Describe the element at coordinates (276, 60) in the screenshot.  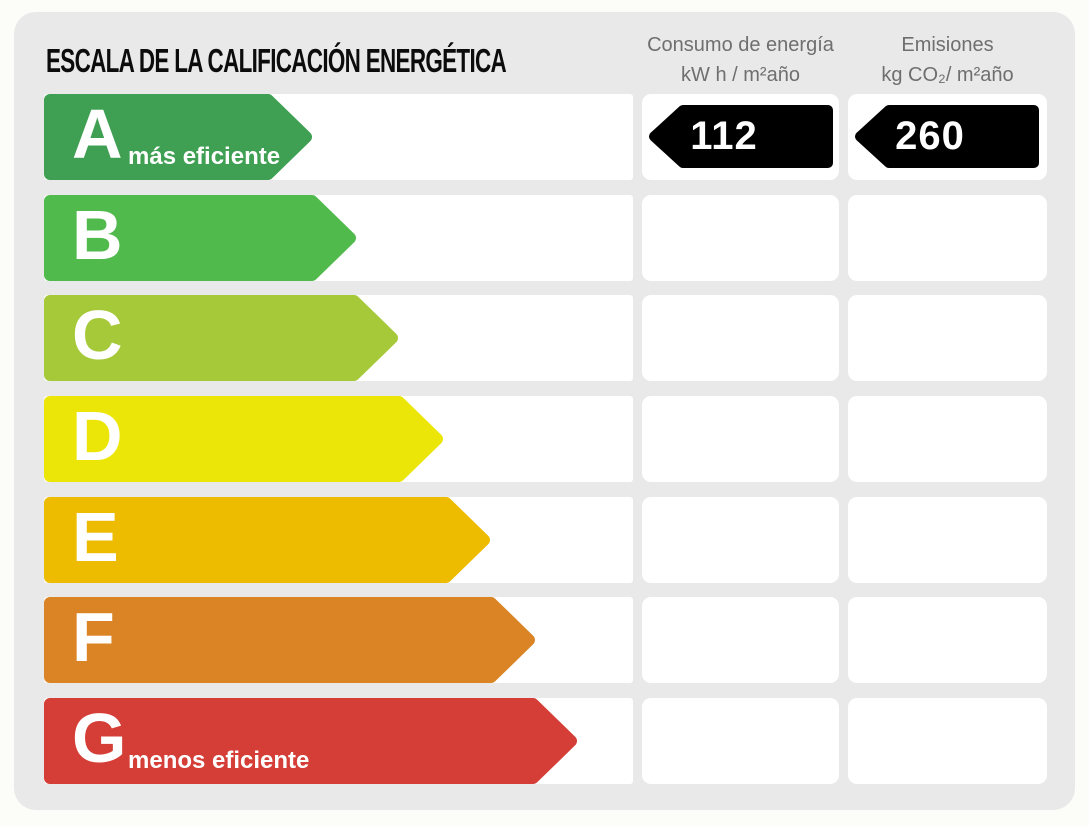
I see `page-title: ESCALA DE LA CALIFICACIÓN ENERGÉTICA` at that location.